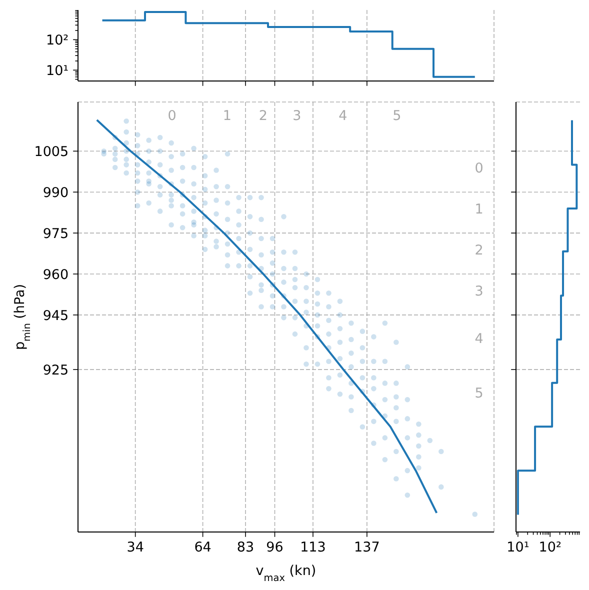  I want to click on y-tick-label: 975, so click(55, 234).